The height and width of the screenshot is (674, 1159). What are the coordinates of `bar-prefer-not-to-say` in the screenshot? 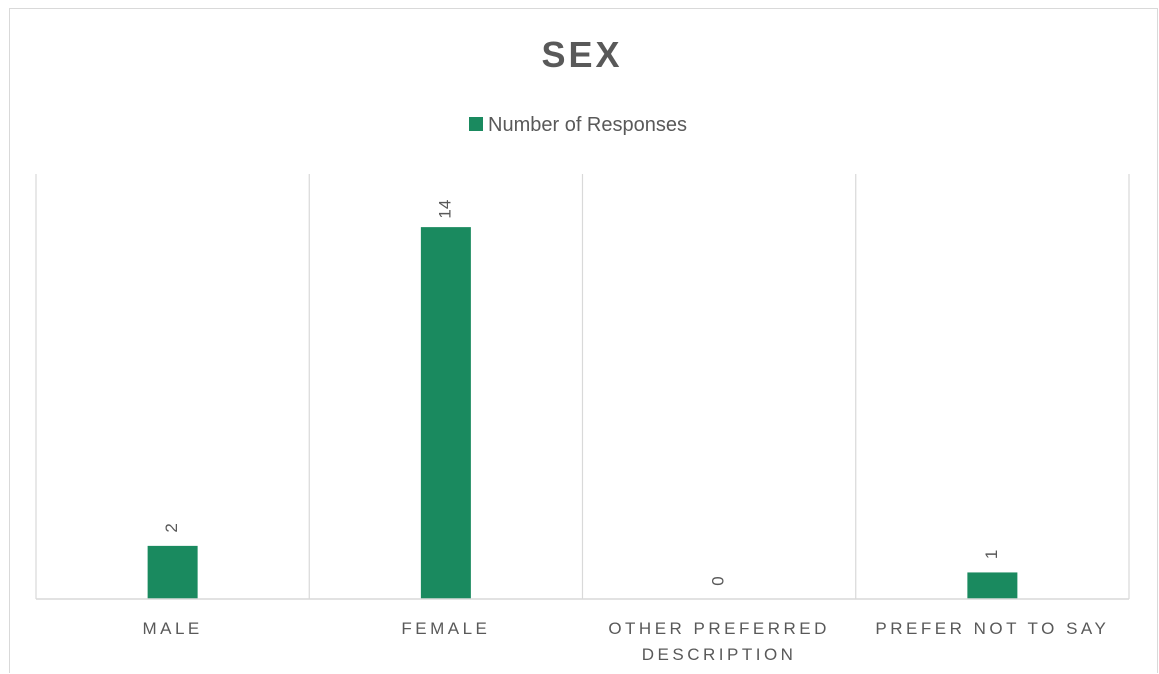 It's located at (992, 585).